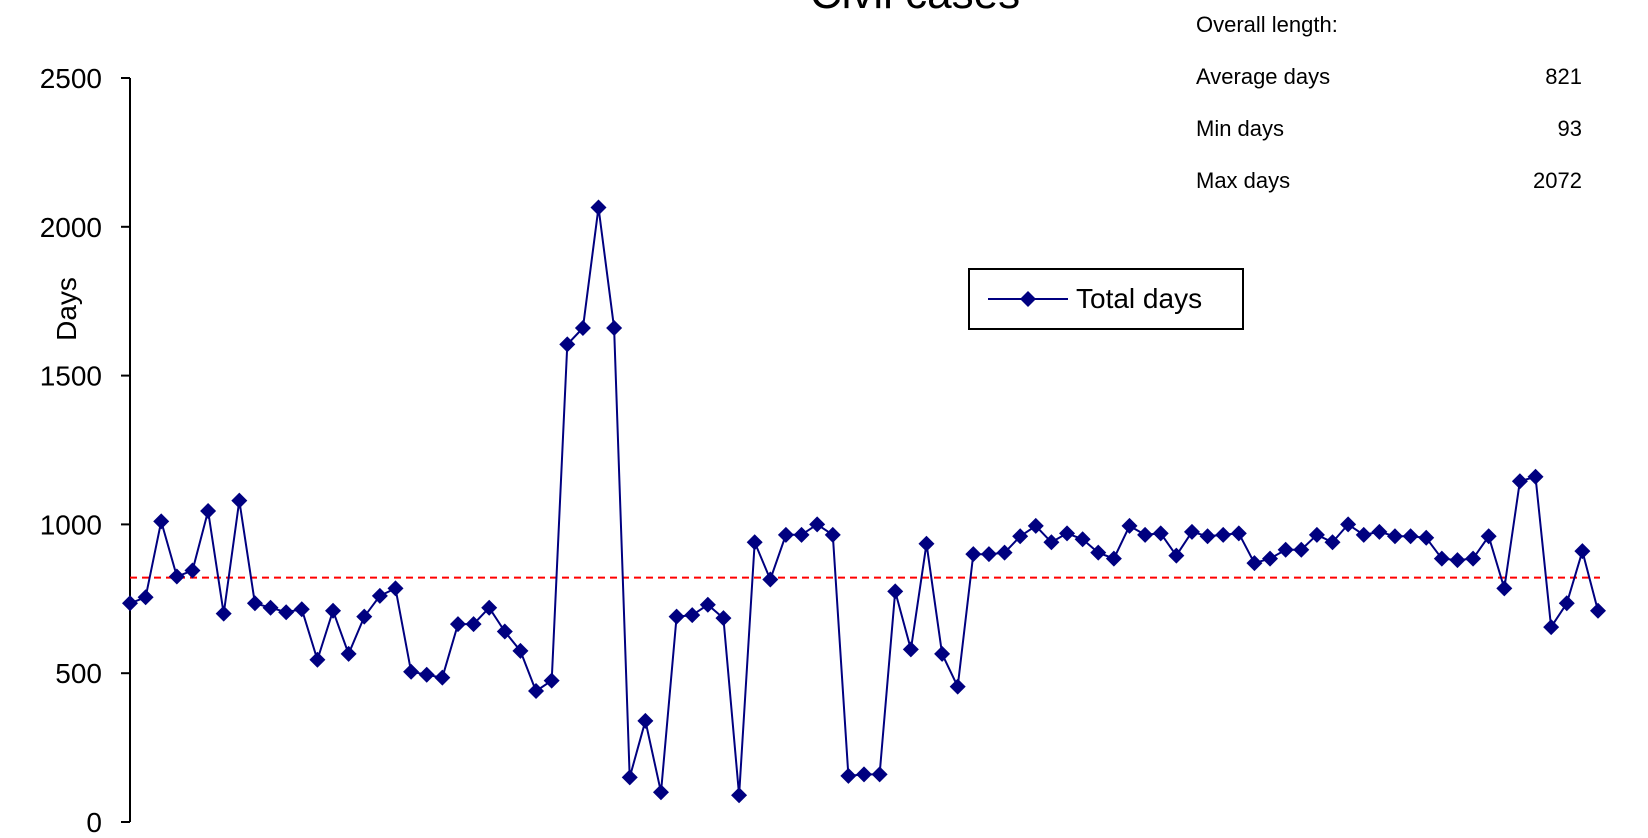  Describe the element at coordinates (915, 9) in the screenshot. I see `chart-title: Civil cases` at that location.